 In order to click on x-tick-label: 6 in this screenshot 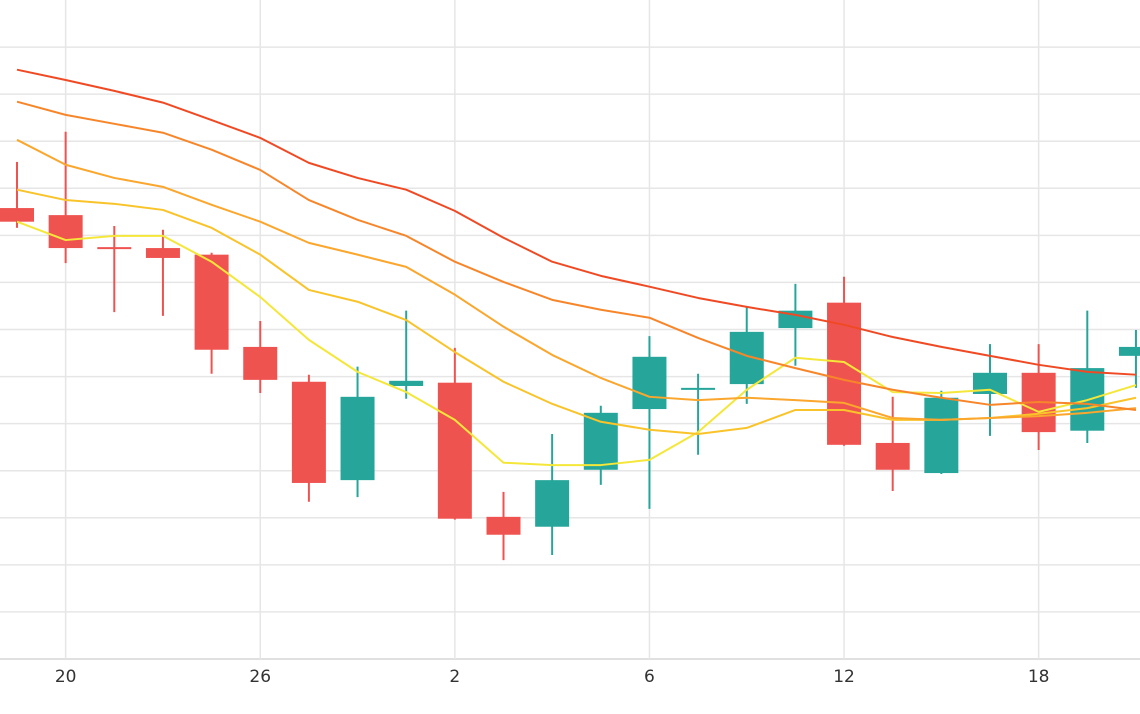, I will do `click(649, 677)`.